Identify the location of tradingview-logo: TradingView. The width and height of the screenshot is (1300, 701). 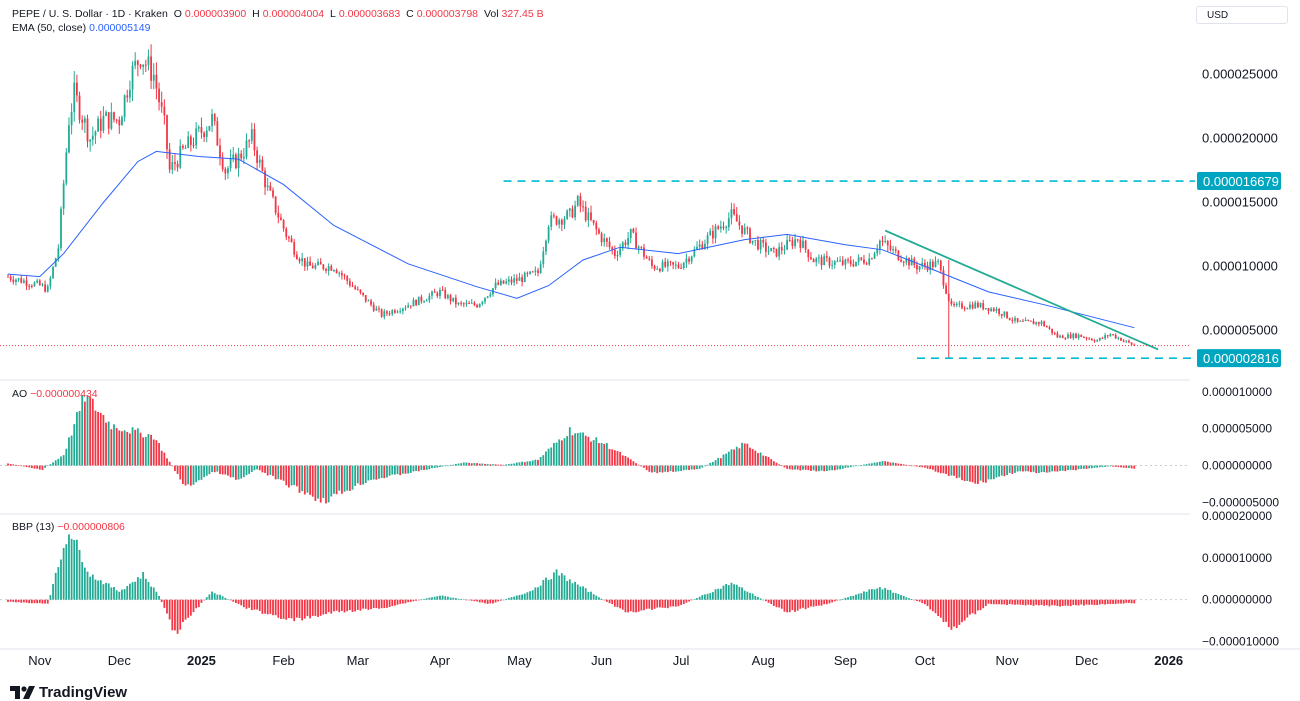
(68, 692).